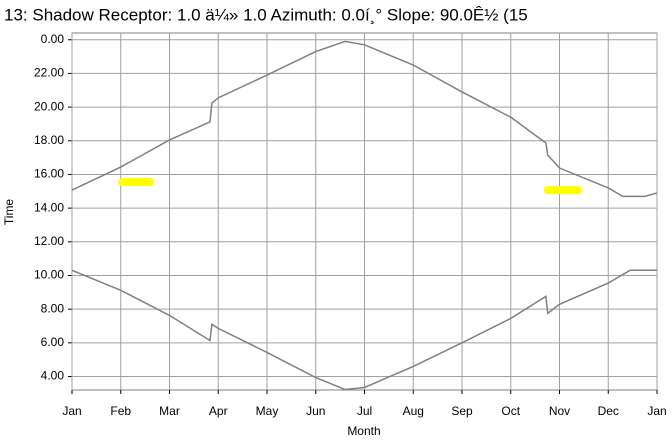  What do you see at coordinates (49, 241) in the screenshot?
I see `y-tick-label: 12.00` at bounding box center [49, 241].